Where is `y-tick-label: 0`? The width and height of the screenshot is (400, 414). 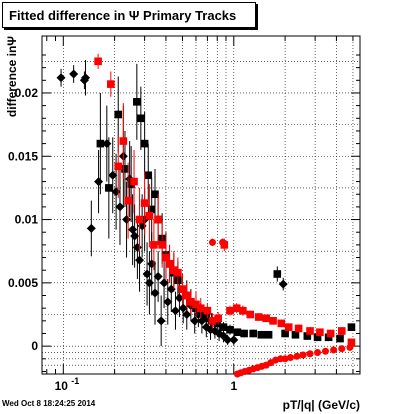 y-tick-label: 0 is located at coordinates (34, 346).